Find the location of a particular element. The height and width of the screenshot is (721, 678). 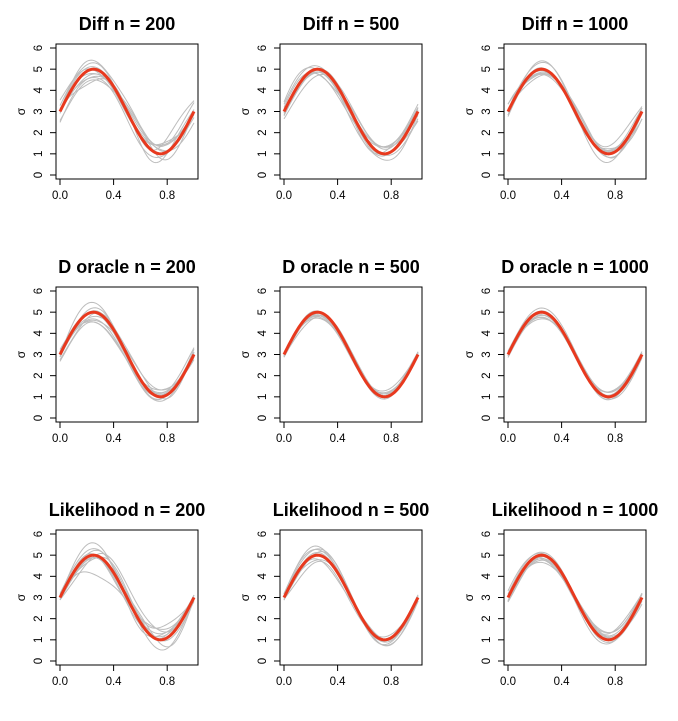

panel-title: Diff n = 200 is located at coordinates (127, 24).